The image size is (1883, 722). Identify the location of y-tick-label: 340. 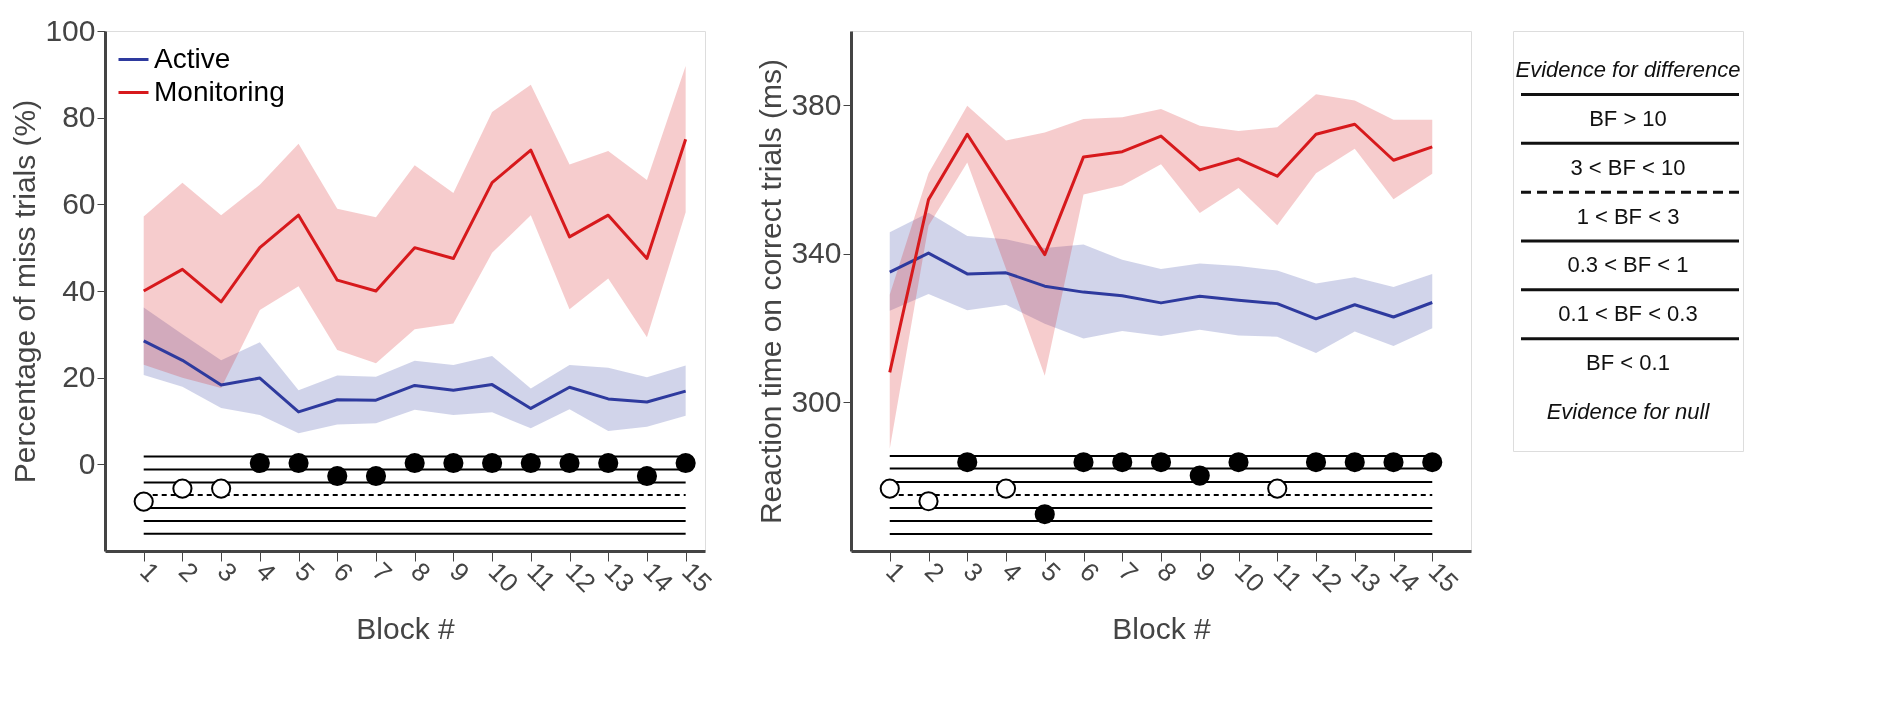
(816, 253).